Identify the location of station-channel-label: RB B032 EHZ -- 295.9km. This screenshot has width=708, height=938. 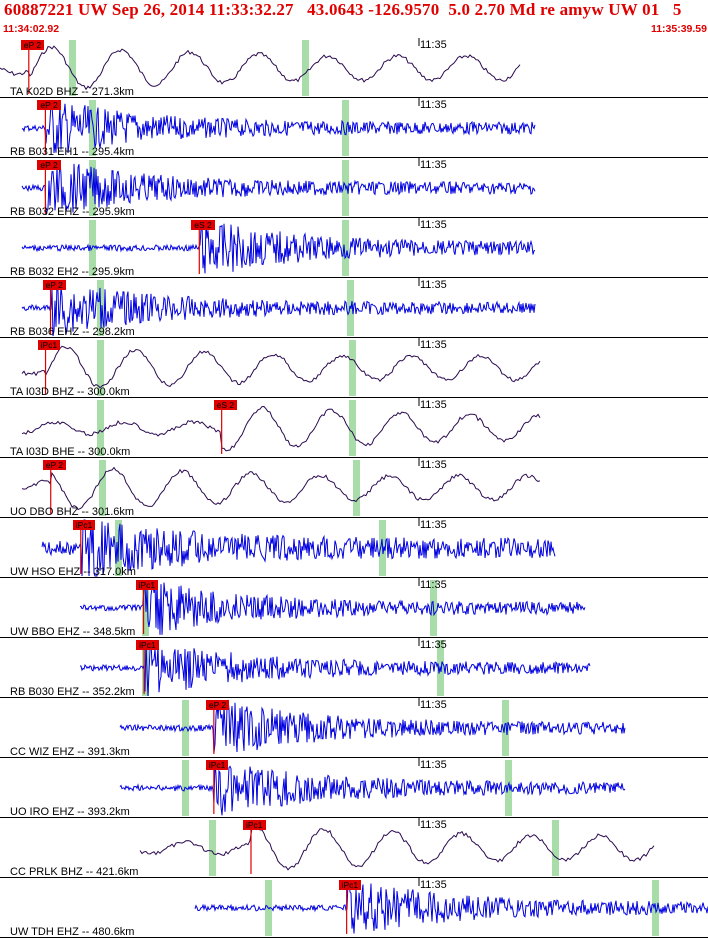
(72, 212).